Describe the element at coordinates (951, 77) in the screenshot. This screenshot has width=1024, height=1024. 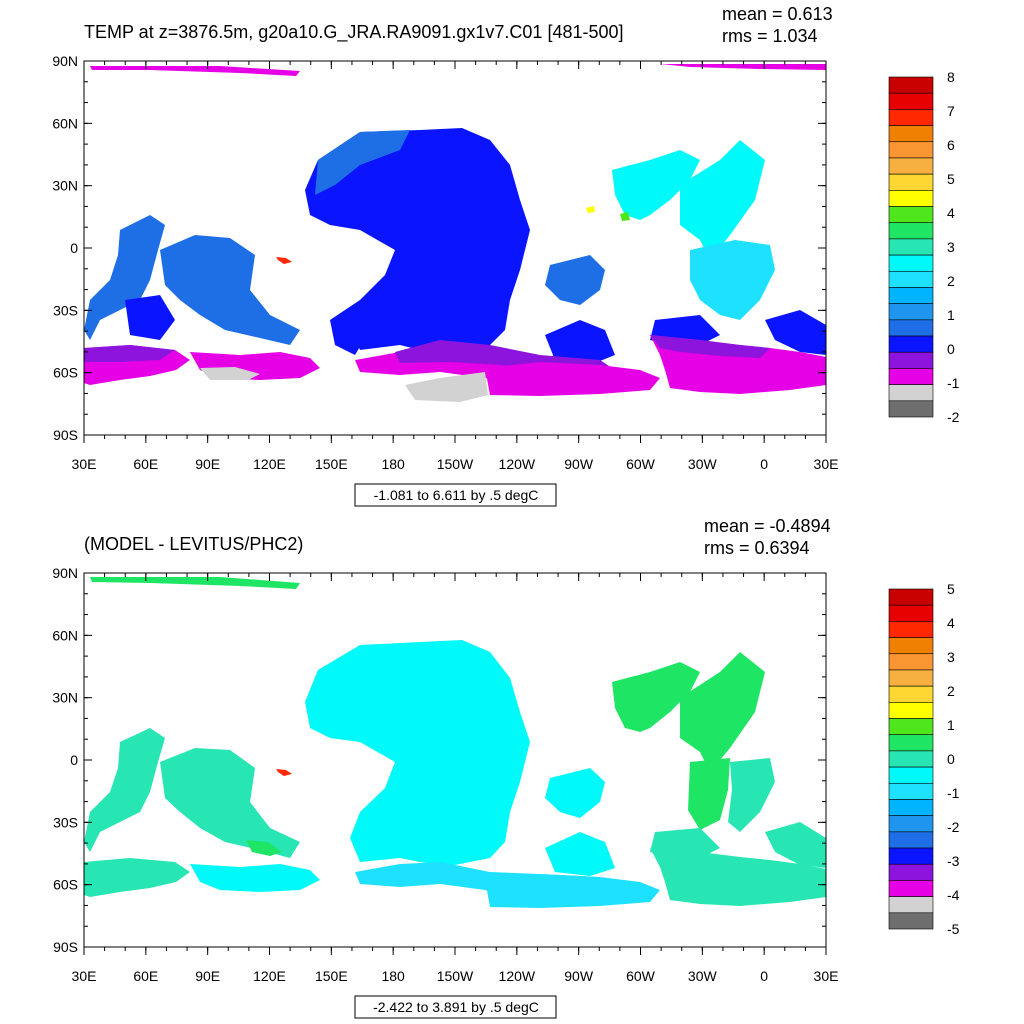
I see `colorbar-label: 8` at that location.